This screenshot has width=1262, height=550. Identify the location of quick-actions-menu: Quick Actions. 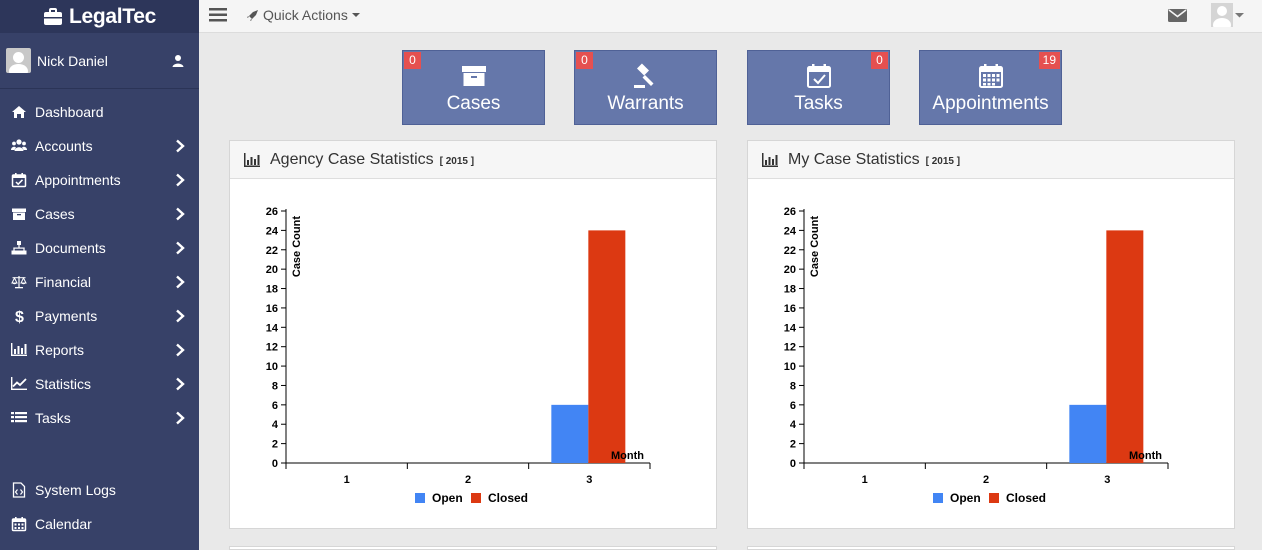
(303, 15).